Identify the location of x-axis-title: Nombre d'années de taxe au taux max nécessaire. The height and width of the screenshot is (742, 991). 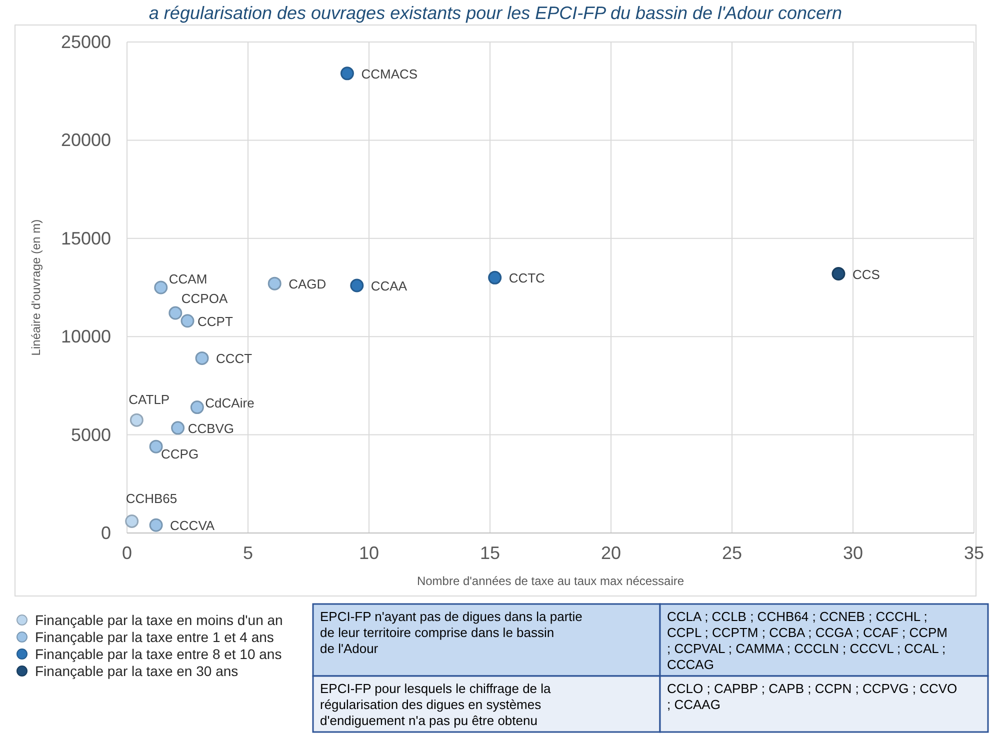
(550, 581).